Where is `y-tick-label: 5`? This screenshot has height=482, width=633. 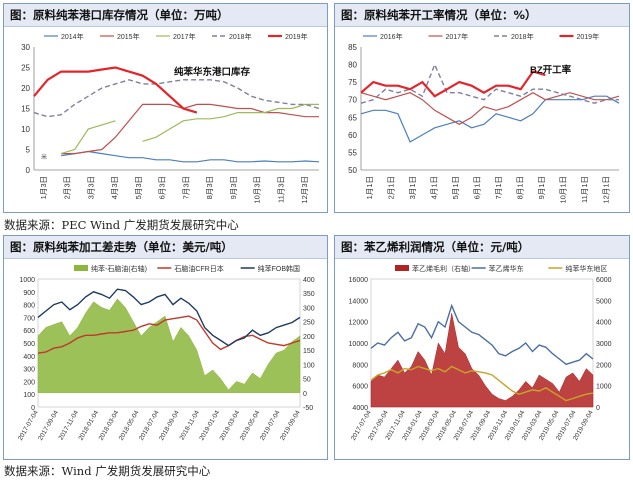
y-tick-label: 5 is located at coordinates (28, 150).